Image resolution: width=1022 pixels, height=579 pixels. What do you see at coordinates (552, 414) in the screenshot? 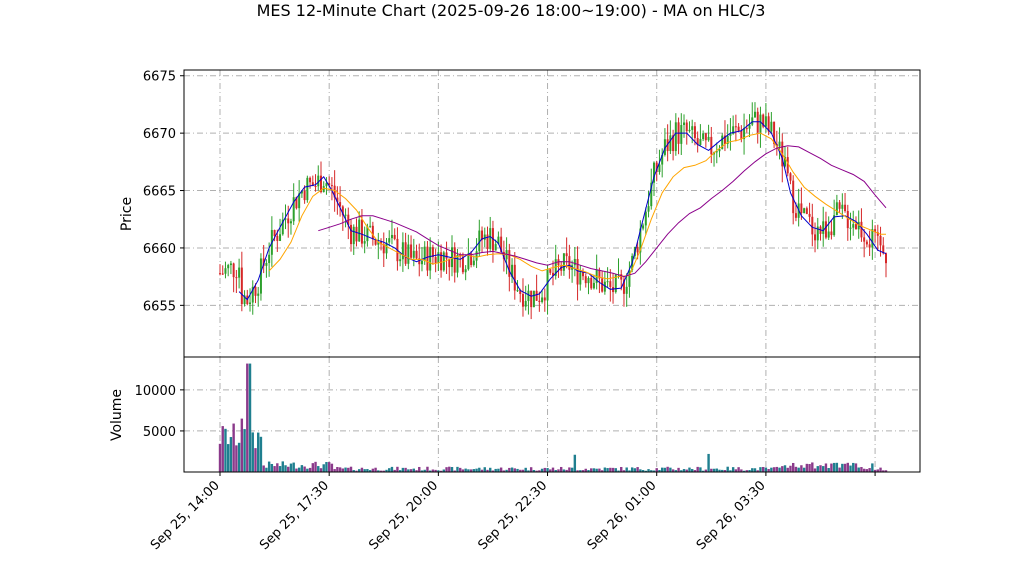
I see `volume-axes-frame` at bounding box center [552, 414].